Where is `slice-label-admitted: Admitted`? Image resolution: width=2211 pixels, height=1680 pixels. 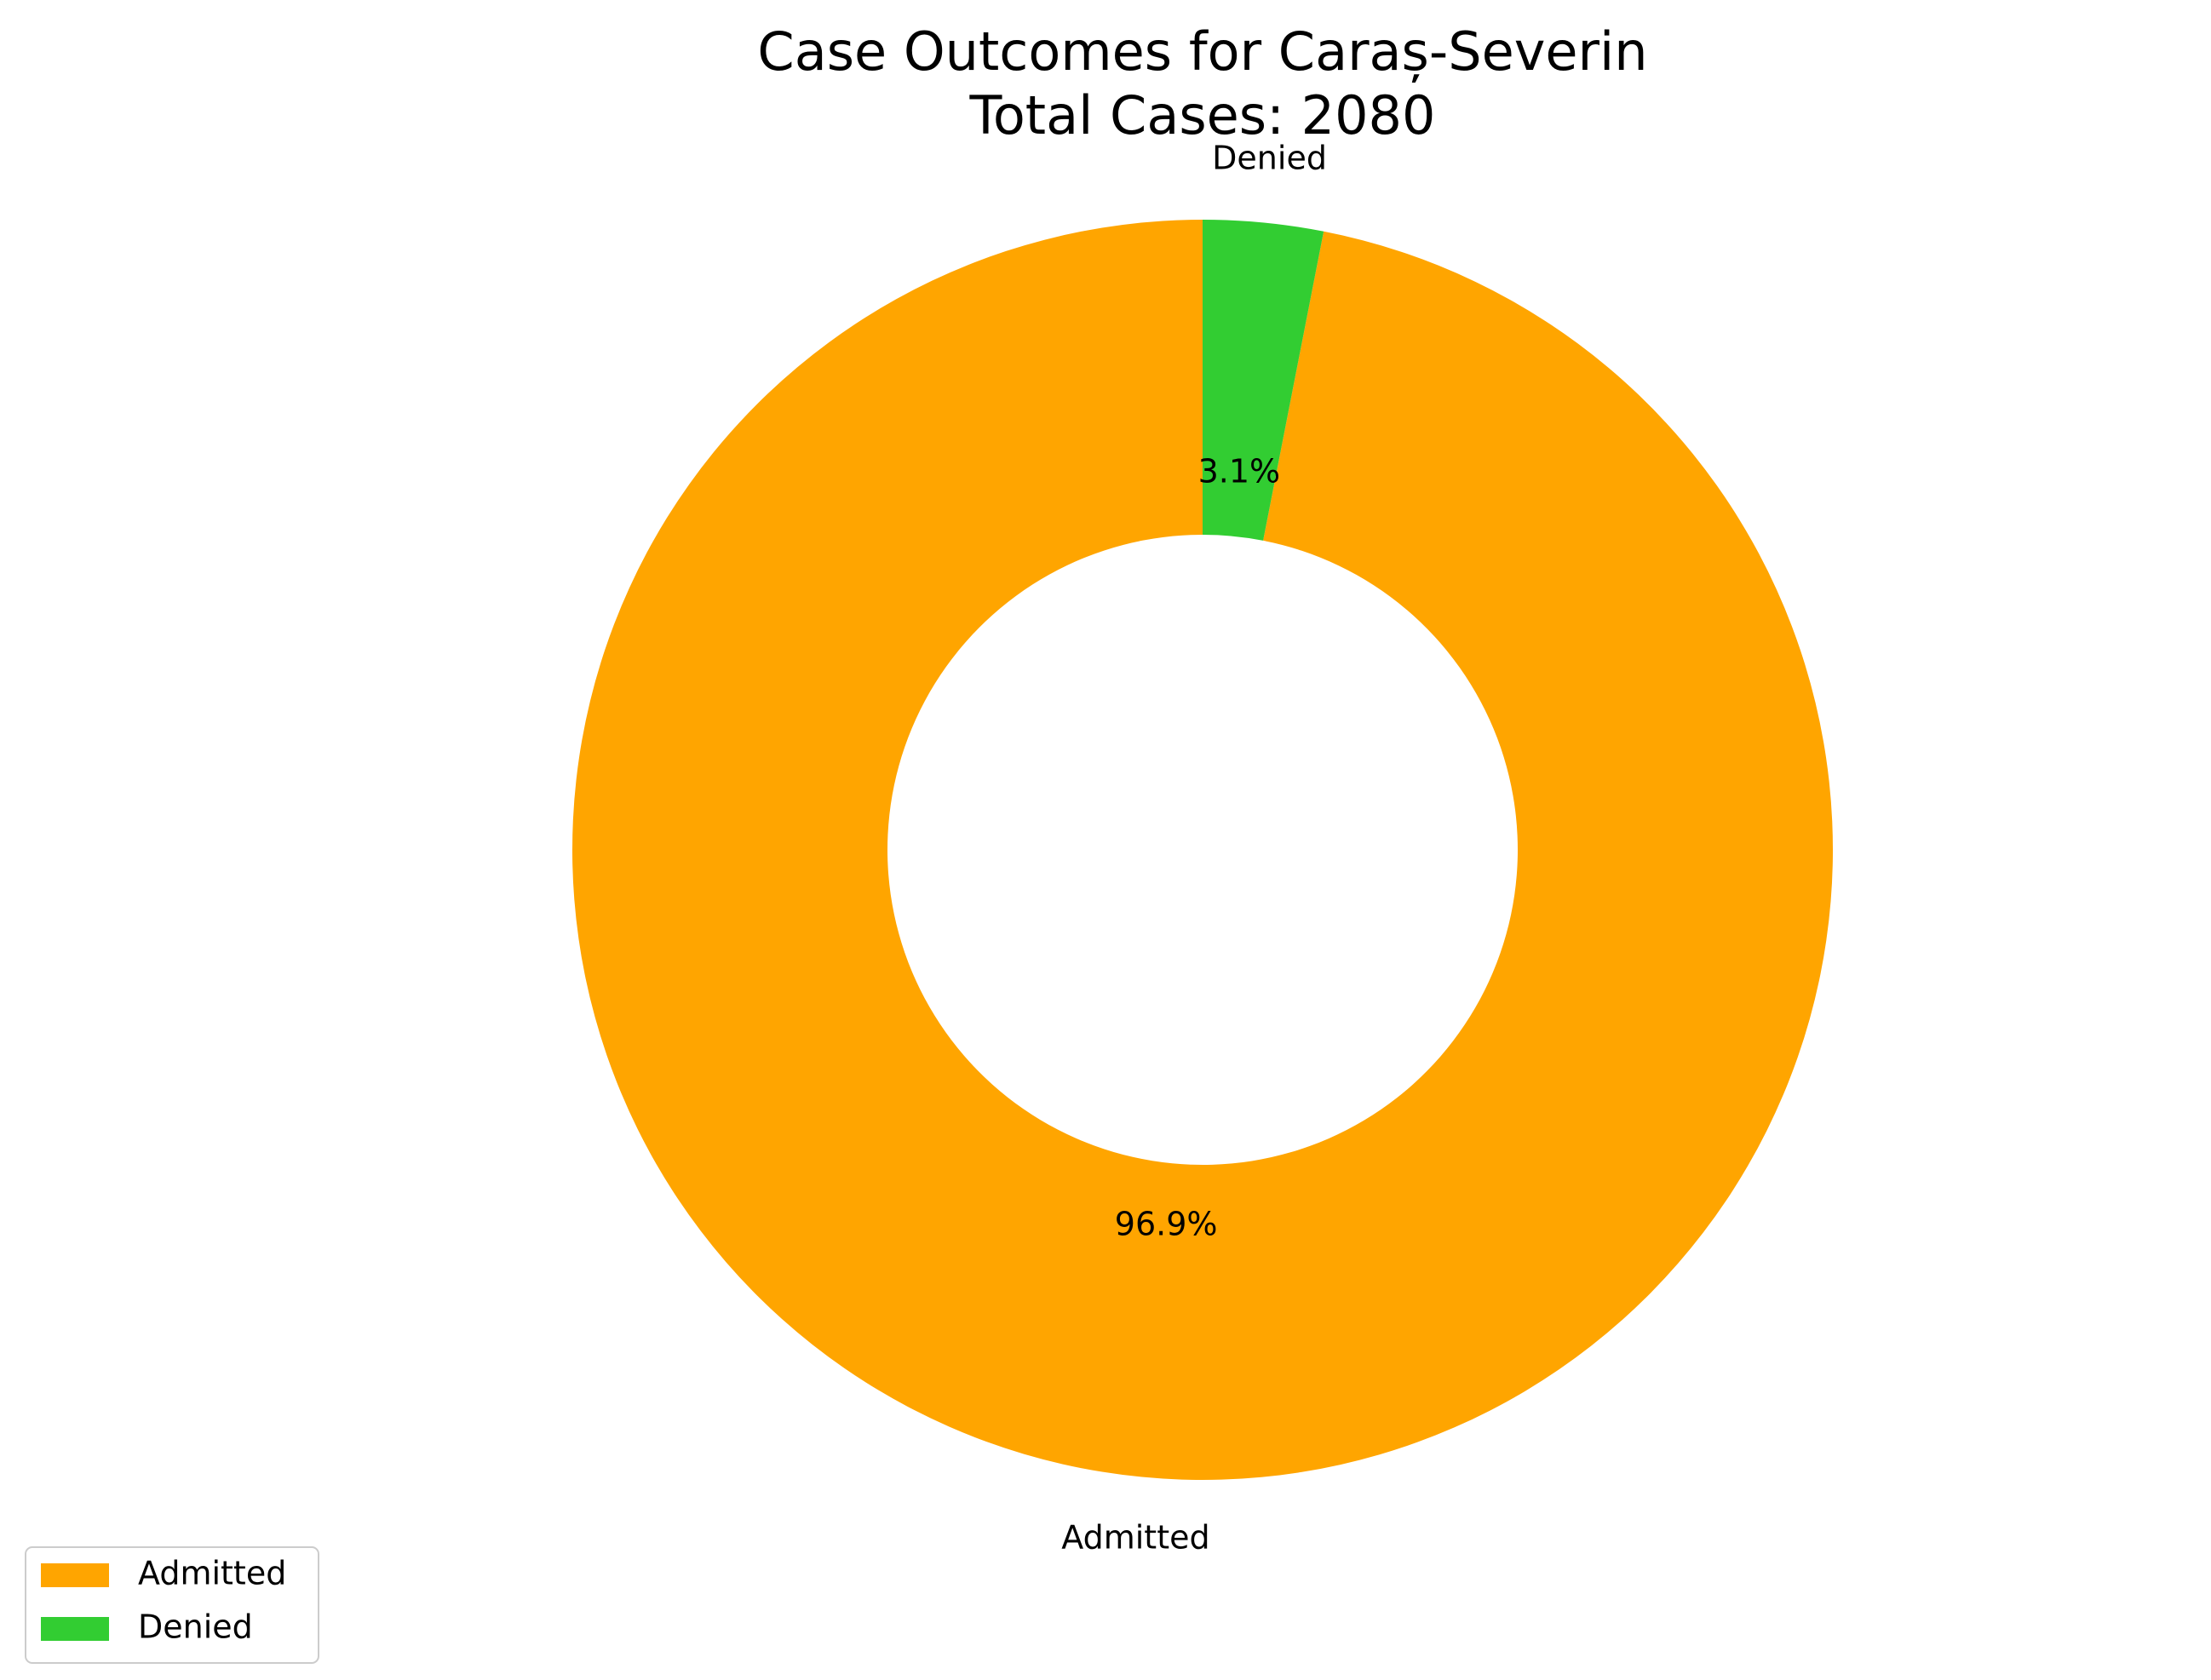 slice-label-admitted: Admitted is located at coordinates (1135, 1538).